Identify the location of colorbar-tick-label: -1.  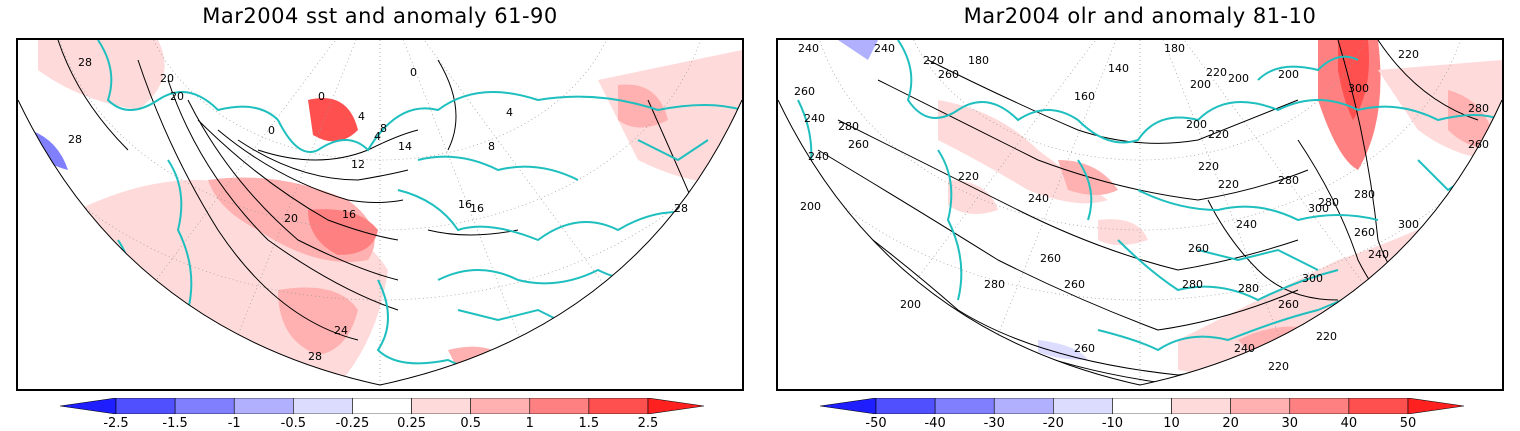
(234, 423).